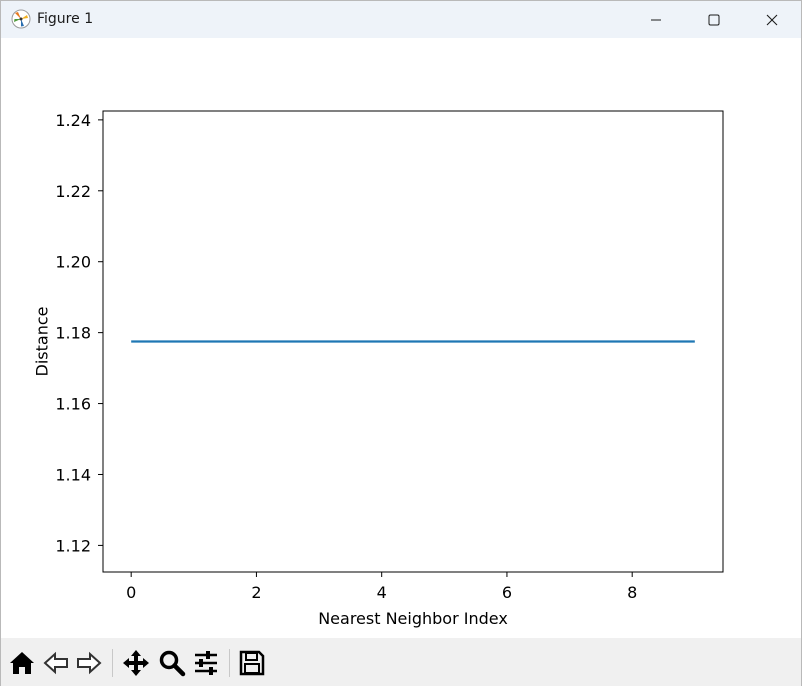  I want to click on move-icon, so click(136, 663).